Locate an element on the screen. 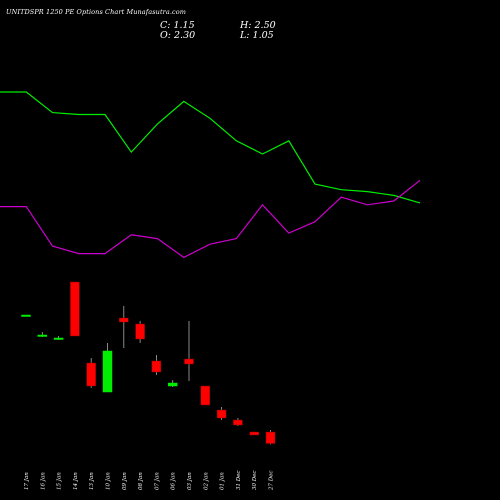  x-tick-label: 15 Jan is located at coordinates (60, 481).